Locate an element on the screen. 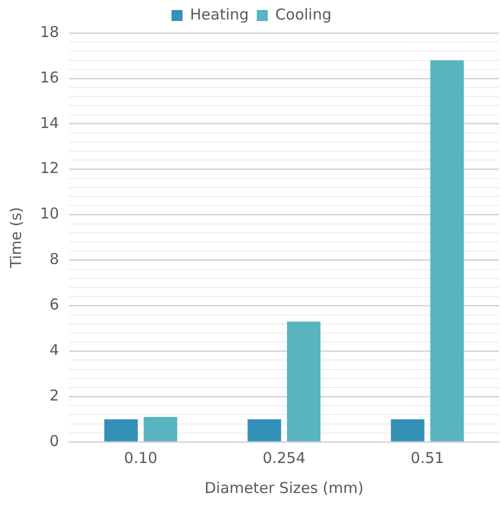  y-tick-label: 0 is located at coordinates (55, 441).